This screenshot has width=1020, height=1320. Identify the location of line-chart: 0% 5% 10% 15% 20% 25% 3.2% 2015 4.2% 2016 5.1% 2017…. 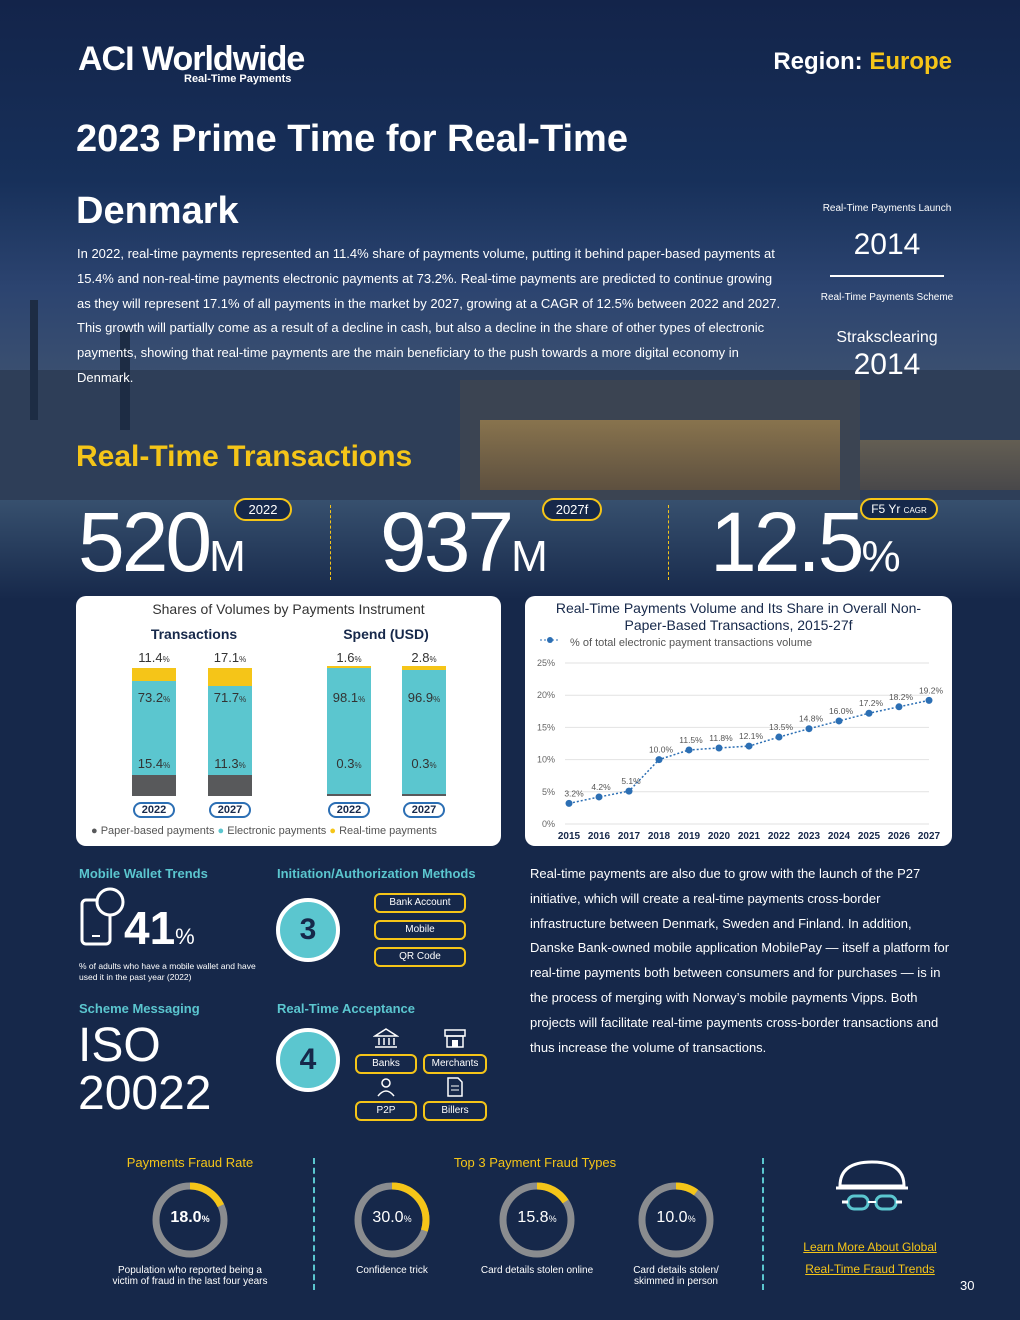
(740, 739).